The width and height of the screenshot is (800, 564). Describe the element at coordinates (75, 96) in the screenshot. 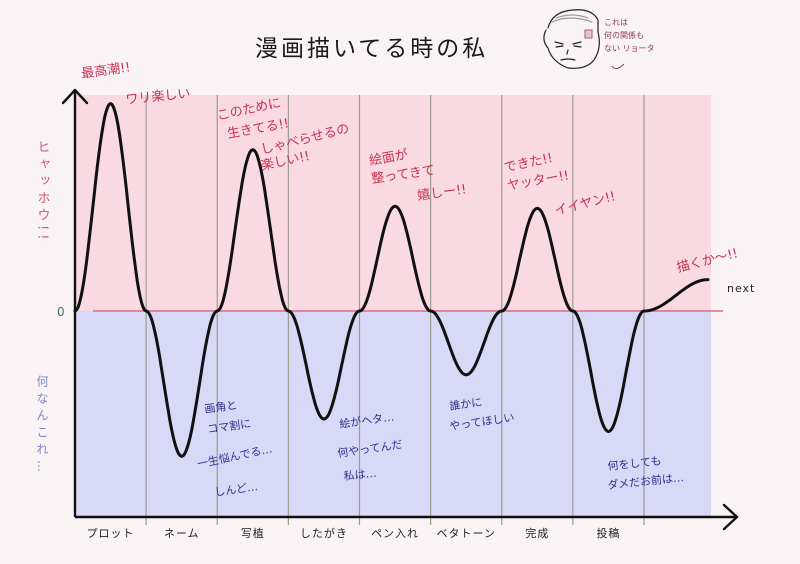

I see `y-axis-arrow-icon` at that location.